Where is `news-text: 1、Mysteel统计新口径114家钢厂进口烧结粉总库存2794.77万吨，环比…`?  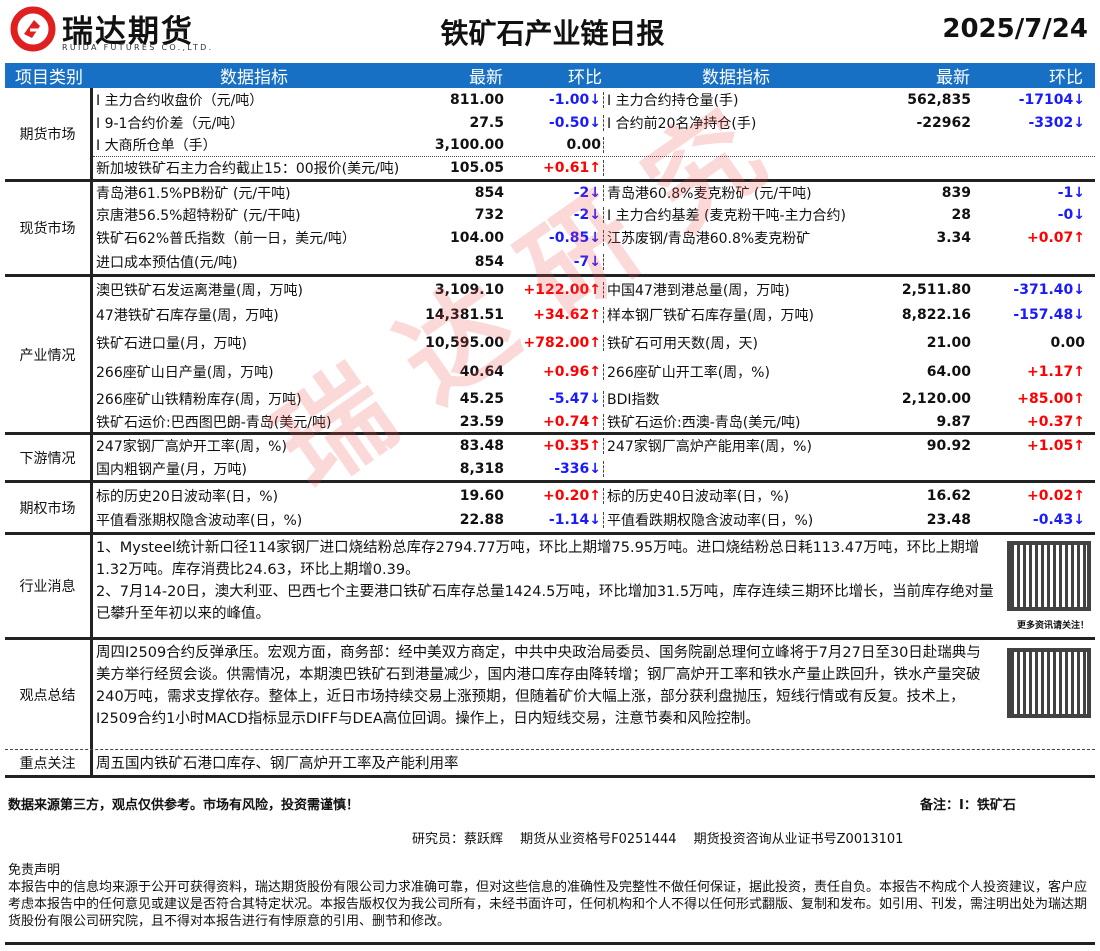 news-text: 1、Mysteel统计新口径114家钢厂进口烧结粉总库存2794.77万吨，环比… is located at coordinates (594, 586).